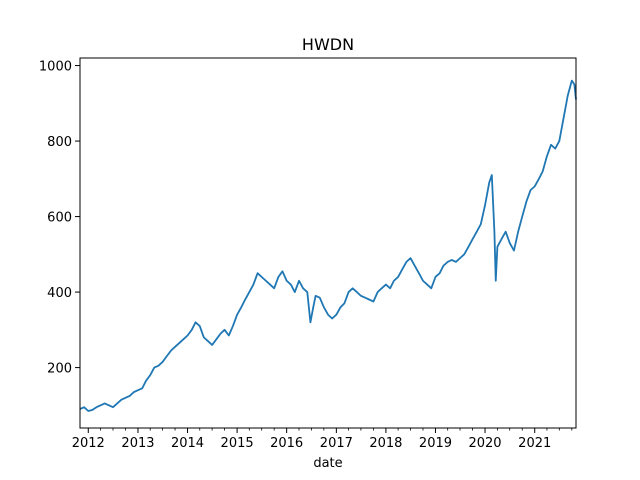 This screenshot has height=480, width=640. I want to click on y-tick-label: 200, so click(59, 369).